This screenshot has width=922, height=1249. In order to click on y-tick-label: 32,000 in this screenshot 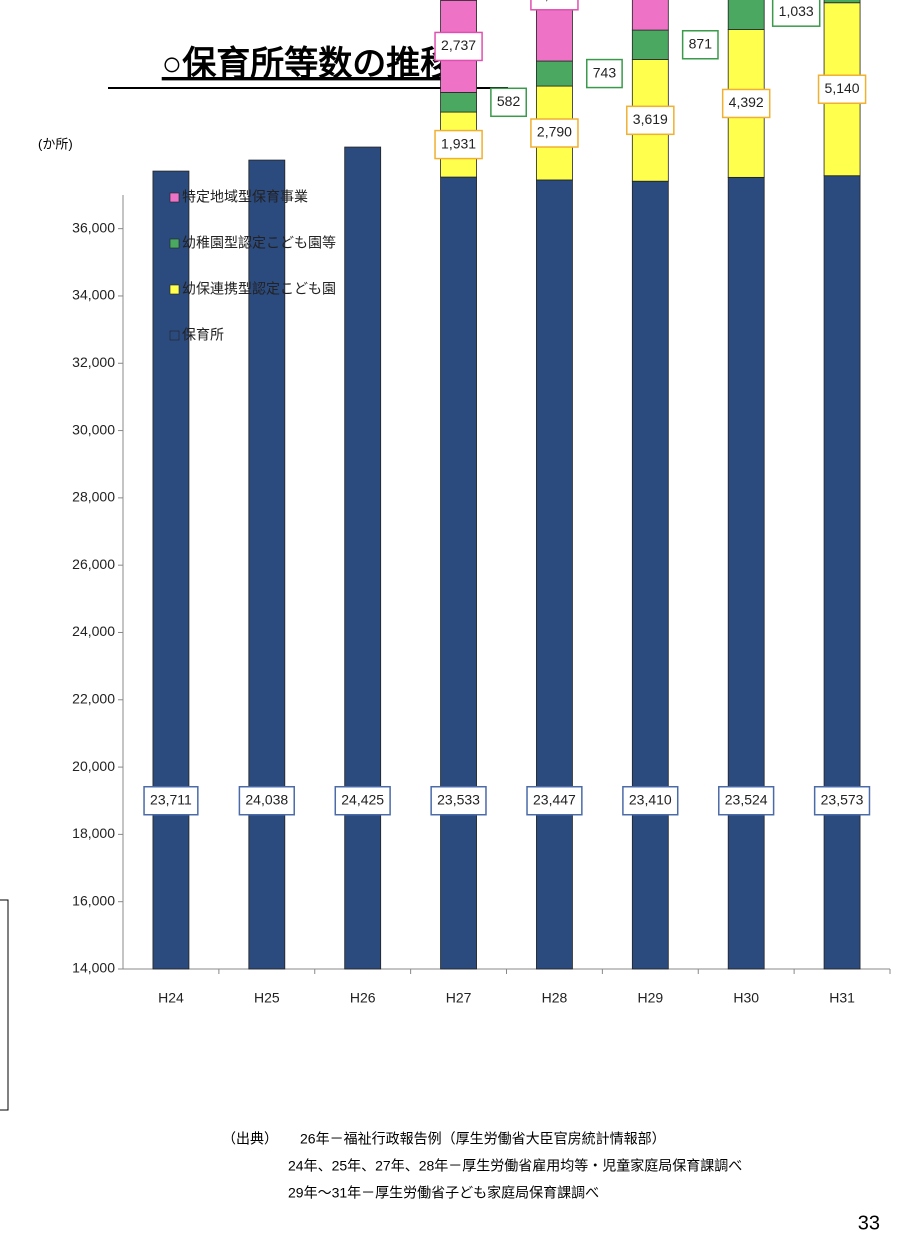, I will do `click(93, 362)`.